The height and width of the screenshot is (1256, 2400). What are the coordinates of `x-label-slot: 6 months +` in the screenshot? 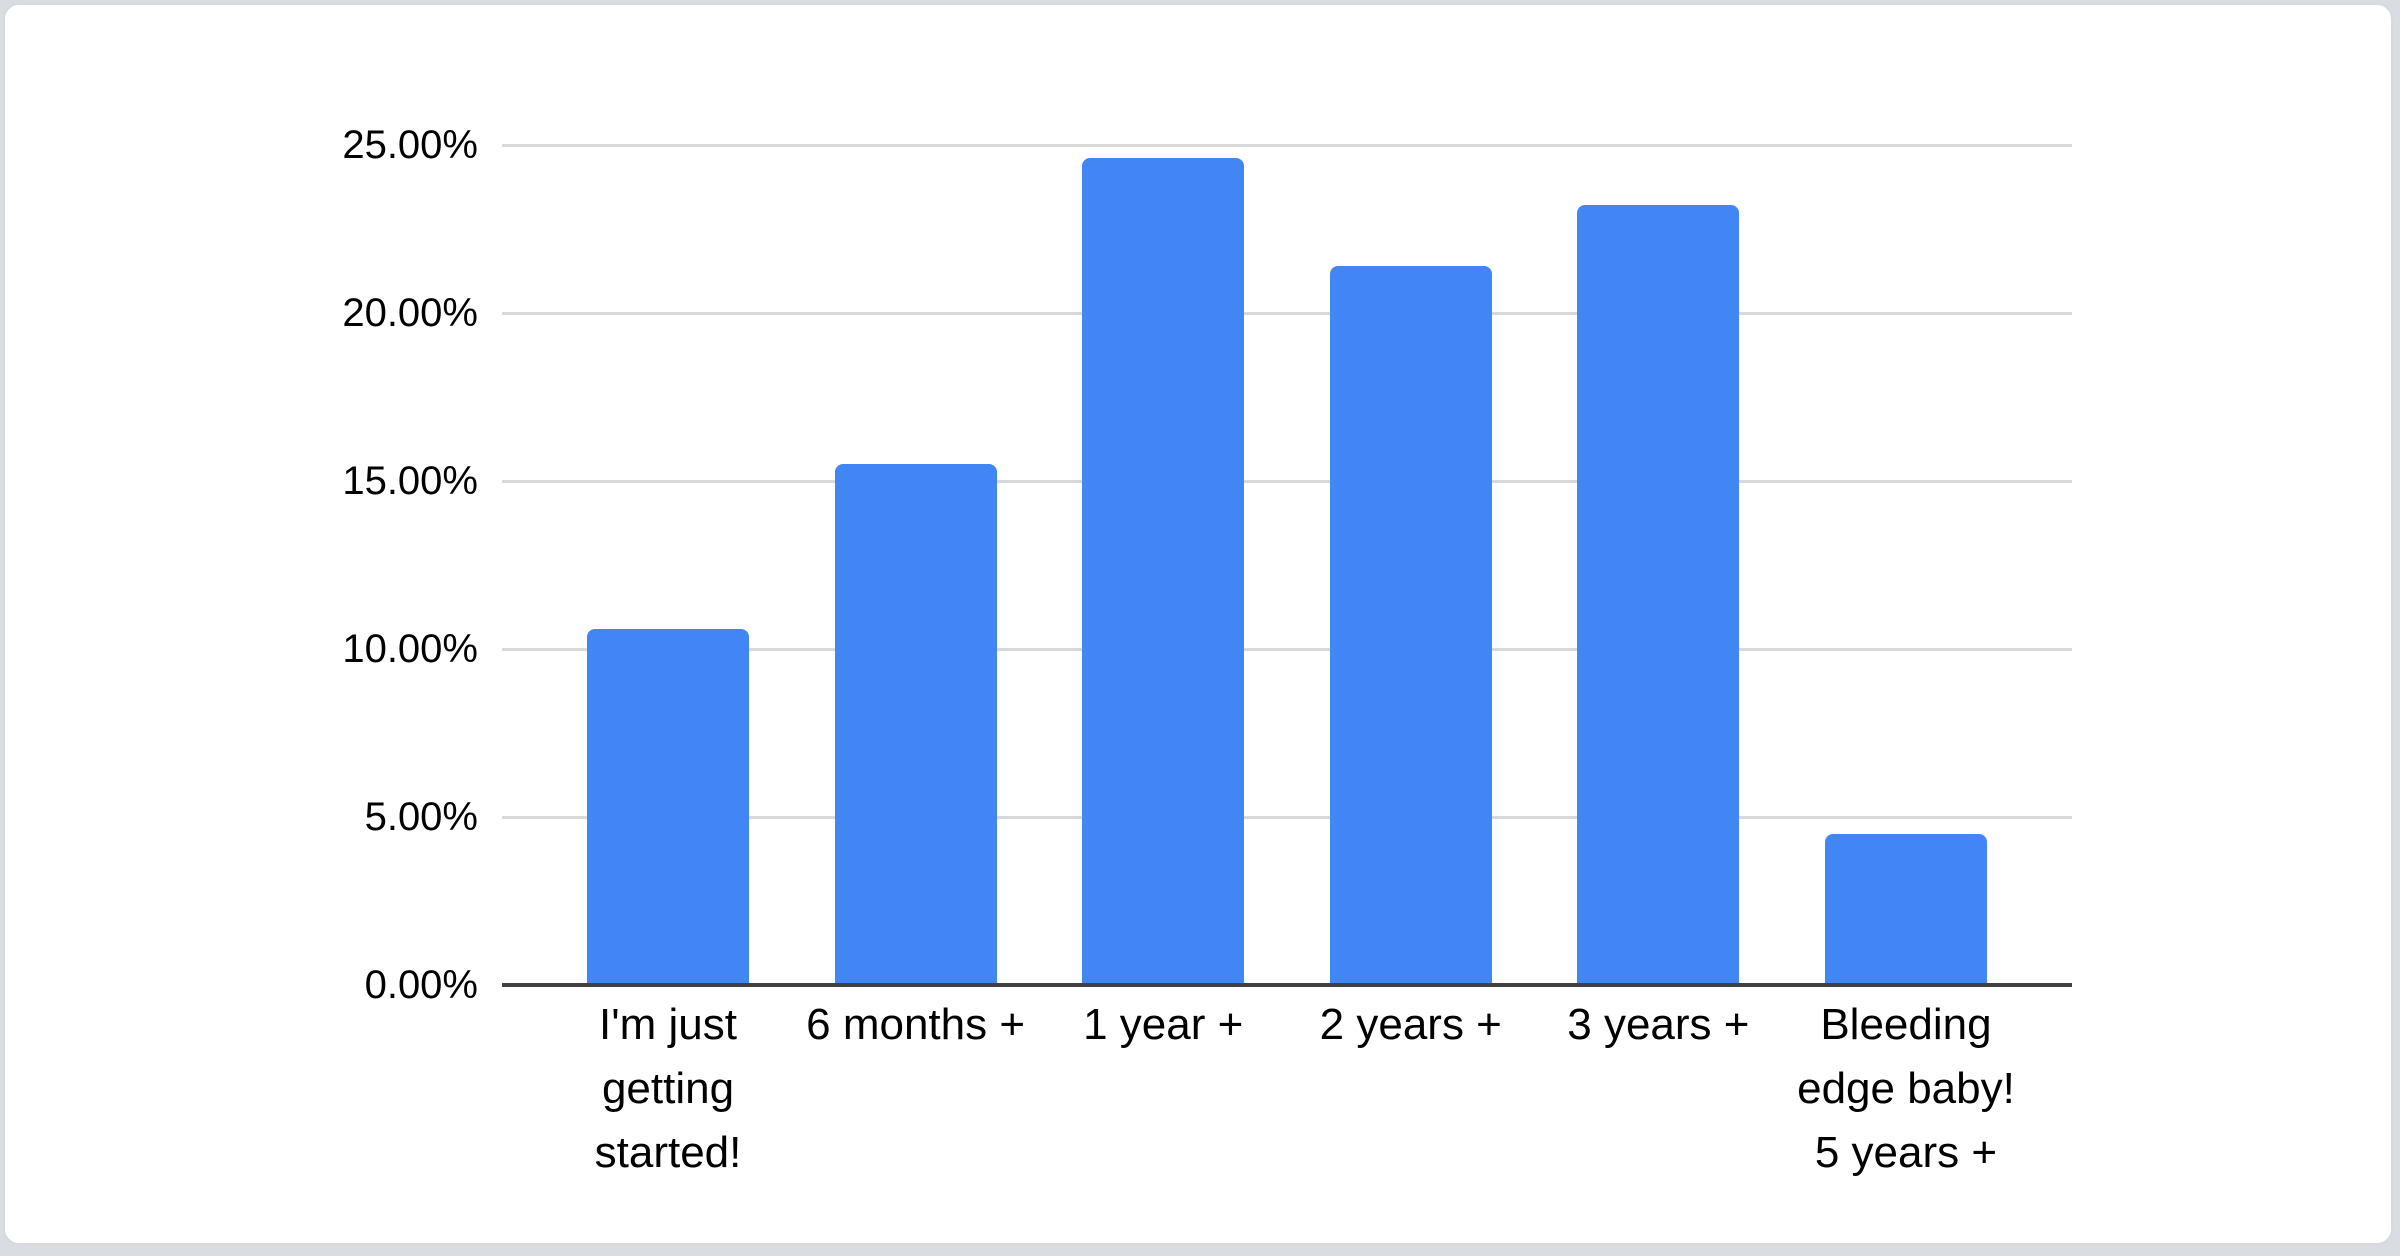 It's located at (915, 1098).